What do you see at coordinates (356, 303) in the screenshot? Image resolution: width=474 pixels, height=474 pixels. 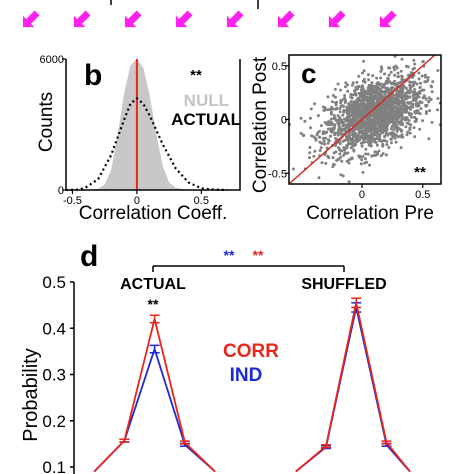 I see `series-corr-error-bar` at bounding box center [356, 303].